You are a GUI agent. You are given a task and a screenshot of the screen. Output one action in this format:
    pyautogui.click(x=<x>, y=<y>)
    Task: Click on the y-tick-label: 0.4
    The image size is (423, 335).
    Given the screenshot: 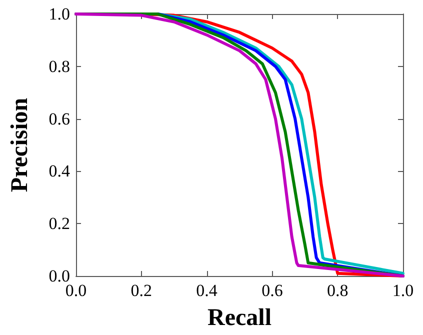 What is the action you would take?
    pyautogui.click(x=59, y=171)
    